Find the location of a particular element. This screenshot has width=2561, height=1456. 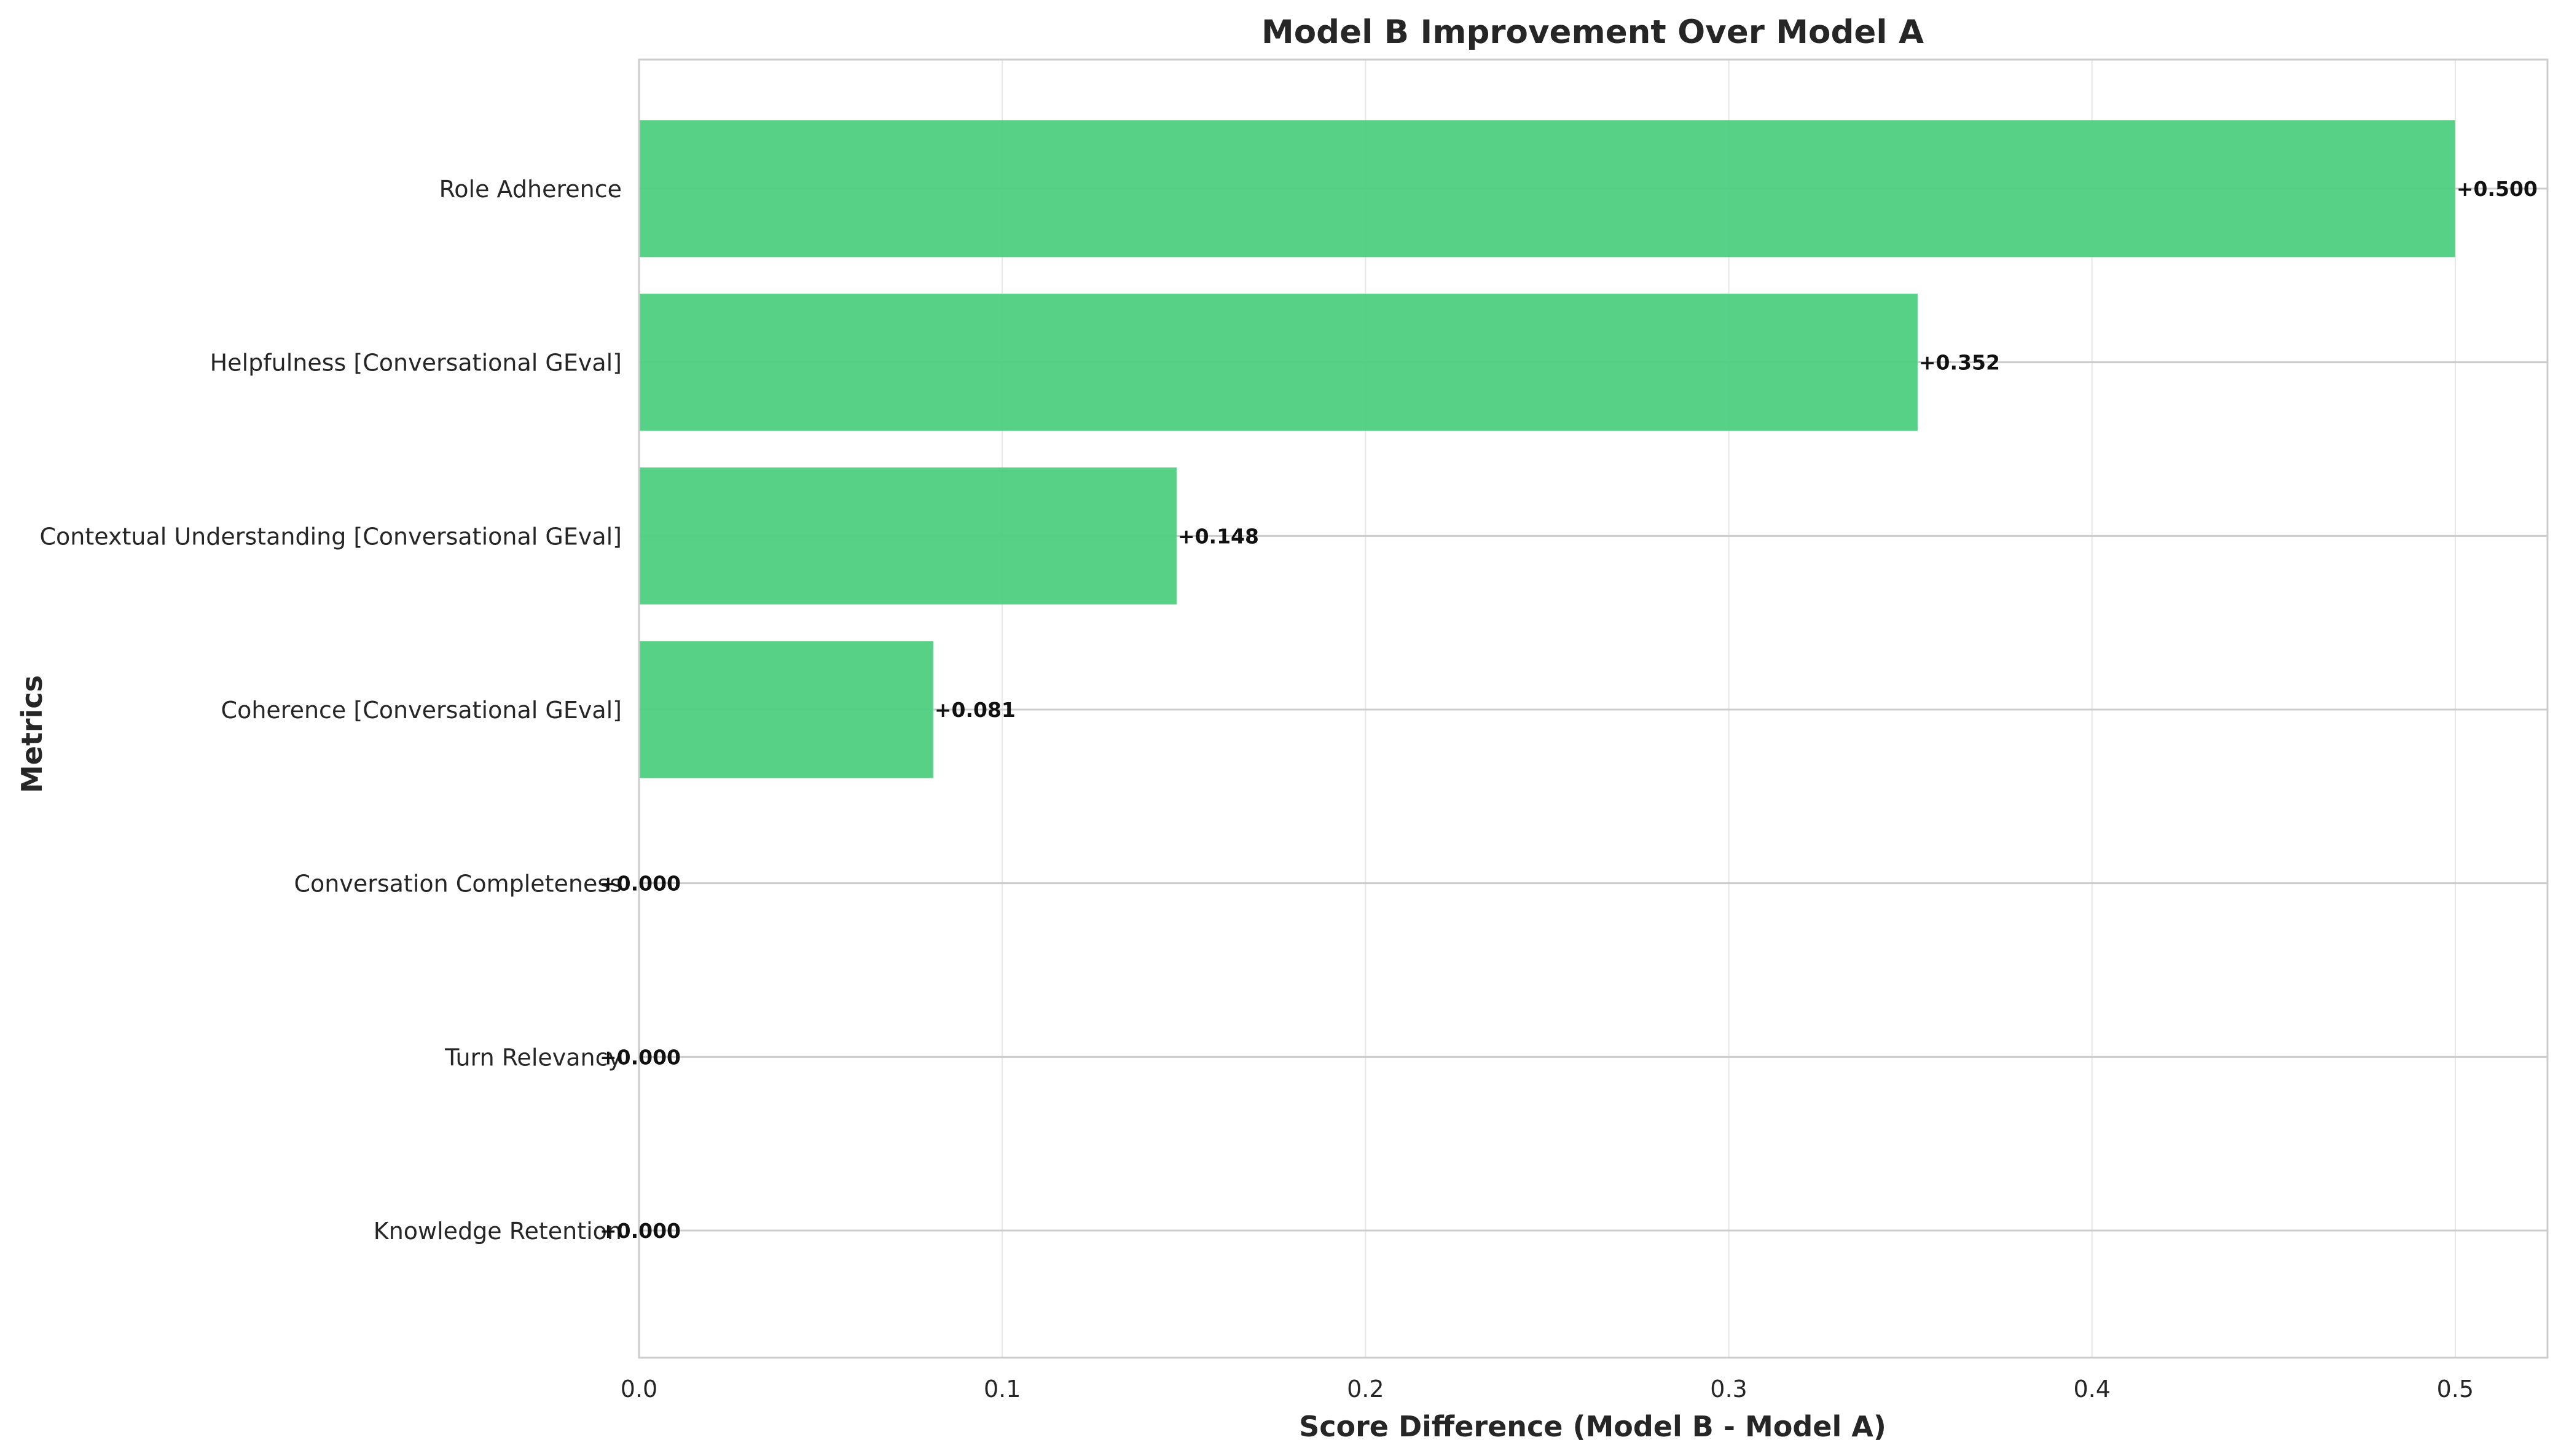

x-tick-label: 0.0 is located at coordinates (639, 1389).